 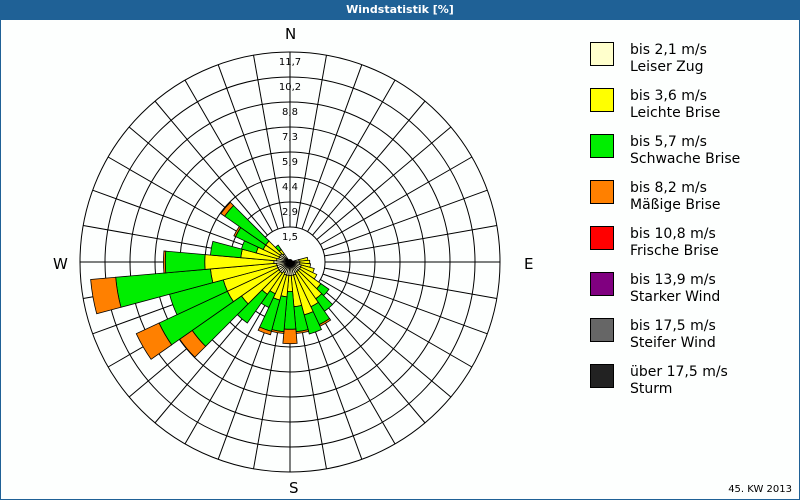 I want to click on compass-north: N, so click(x=291, y=34).